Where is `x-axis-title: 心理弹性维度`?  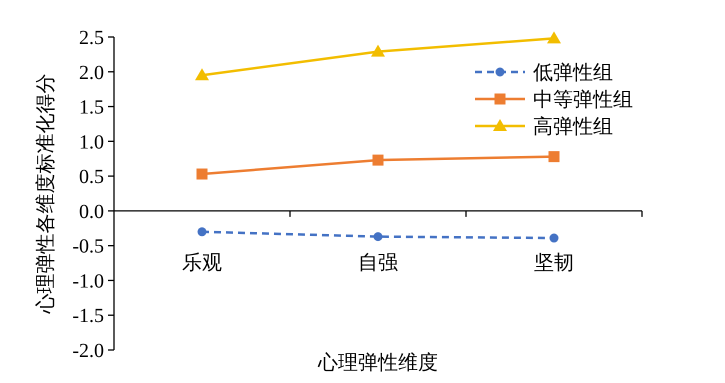 x-axis-title: 心理弹性维度 is located at coordinates (377, 363).